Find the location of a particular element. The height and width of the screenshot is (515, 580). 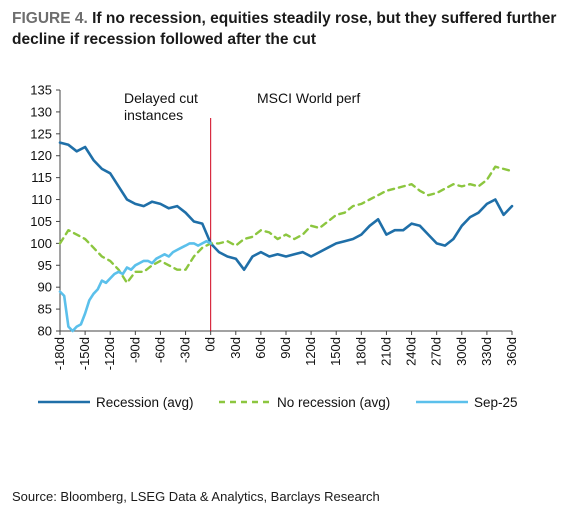

x-tick-label: -150d is located at coordinates (84, 353).